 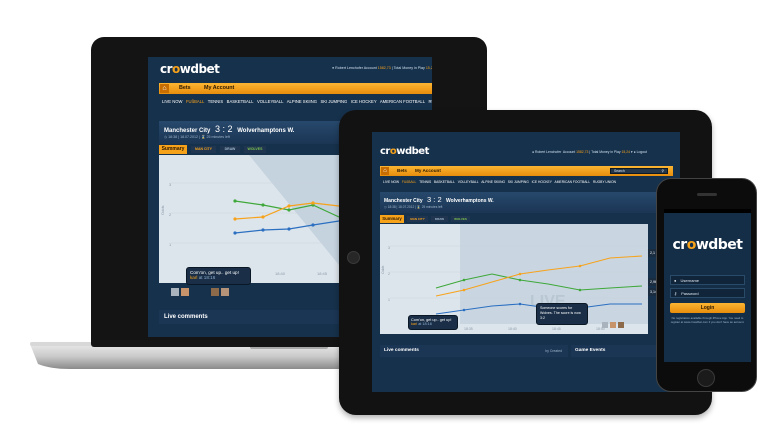 What do you see at coordinates (639, 171) in the screenshot?
I see `search-input: Search ⚲` at bounding box center [639, 171].